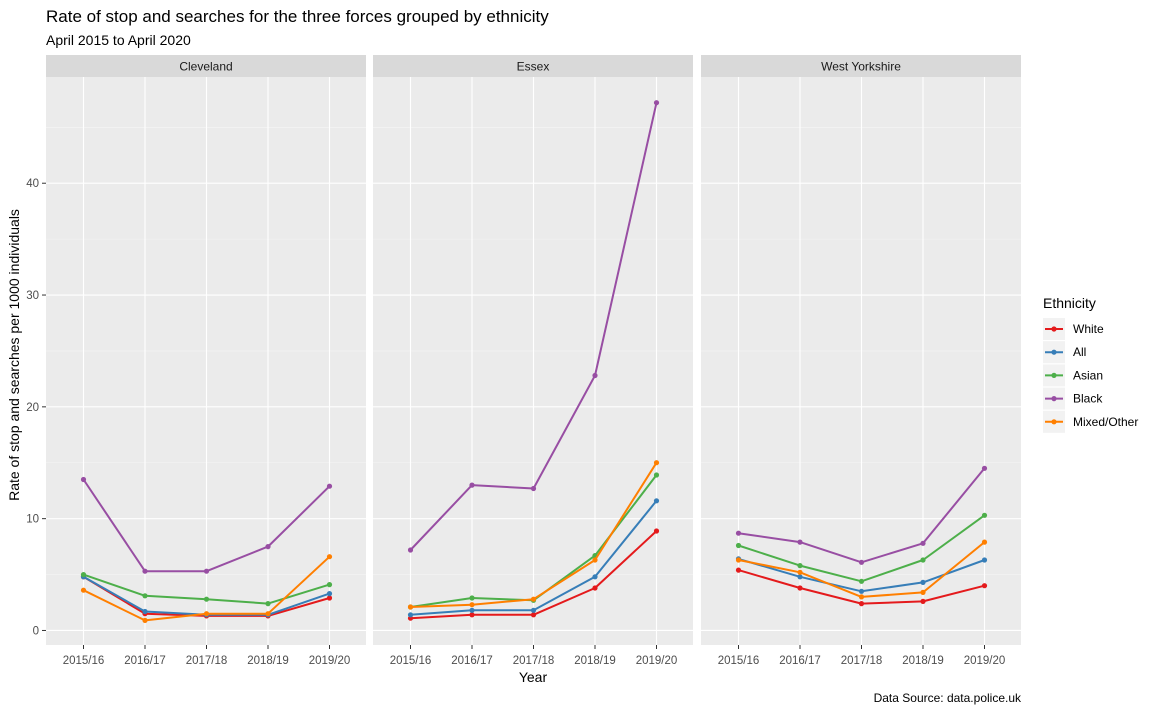 Image resolution: width=1152 pixels, height=711 pixels. What do you see at coordinates (1088, 375) in the screenshot?
I see `legend-label: Asian` at bounding box center [1088, 375].